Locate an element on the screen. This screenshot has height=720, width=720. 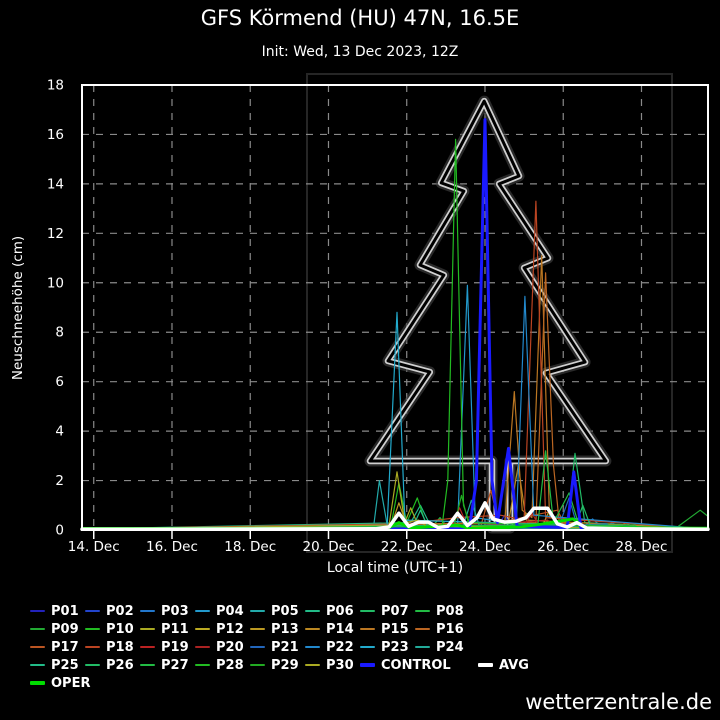
legend-label: P28 is located at coordinates (230, 665).